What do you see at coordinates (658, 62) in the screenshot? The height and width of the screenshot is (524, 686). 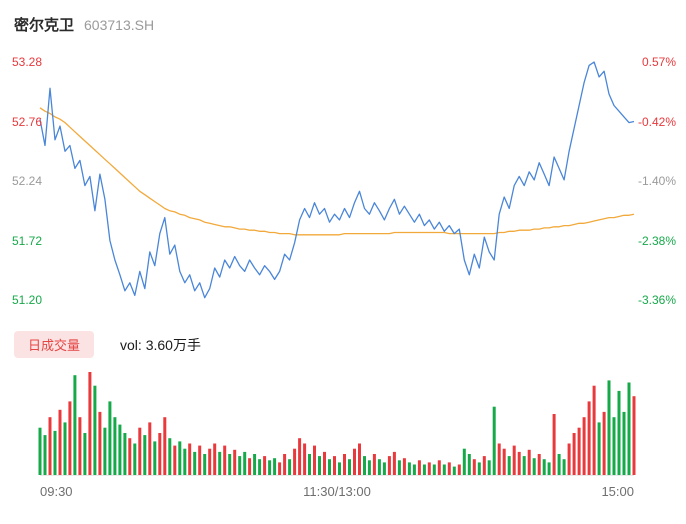 I see `percent-axis-label-0: 0.57%` at bounding box center [658, 62].